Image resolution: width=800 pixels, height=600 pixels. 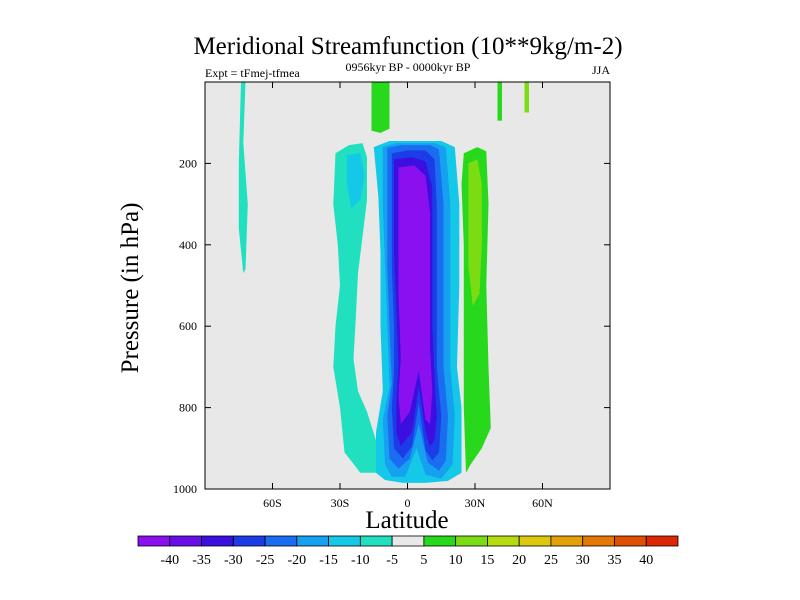 I want to click on colorbar-label: 30, so click(x=583, y=560).